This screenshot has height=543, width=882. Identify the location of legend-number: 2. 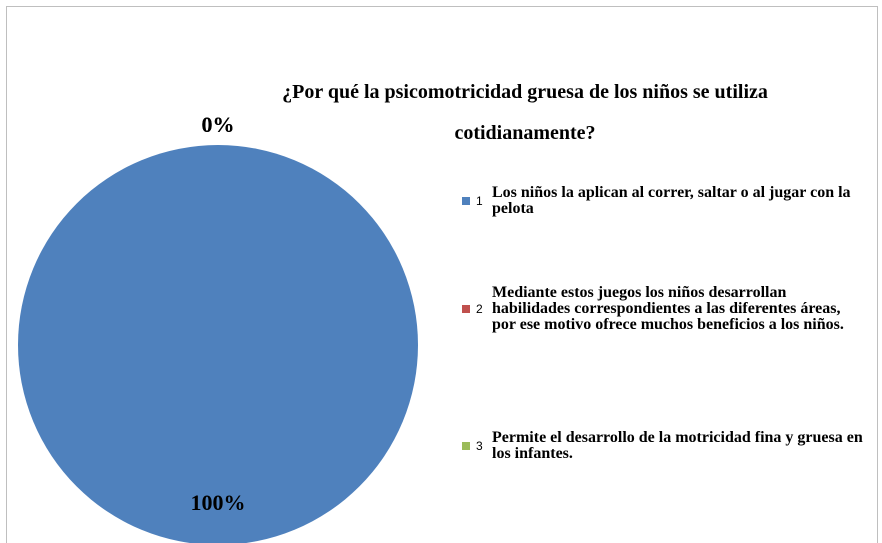
(479, 309).